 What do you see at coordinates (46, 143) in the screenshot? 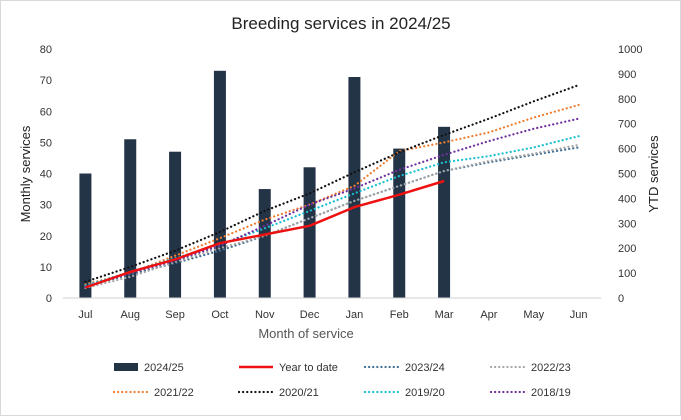
I see `y-left-tick-50: 50` at bounding box center [46, 143].